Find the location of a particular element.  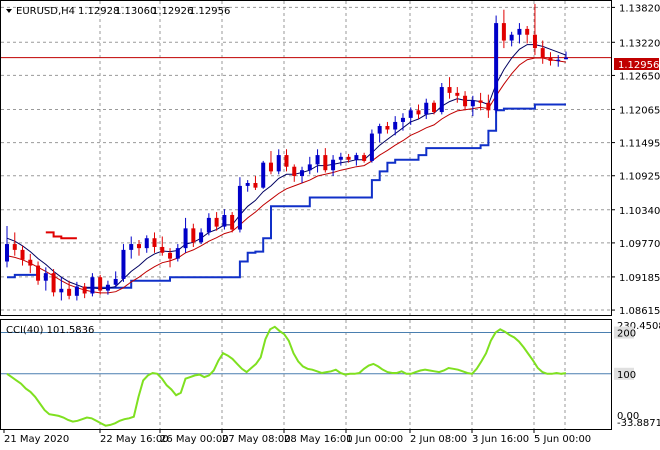

price-tick-label: 1.12650 is located at coordinates (639, 76).